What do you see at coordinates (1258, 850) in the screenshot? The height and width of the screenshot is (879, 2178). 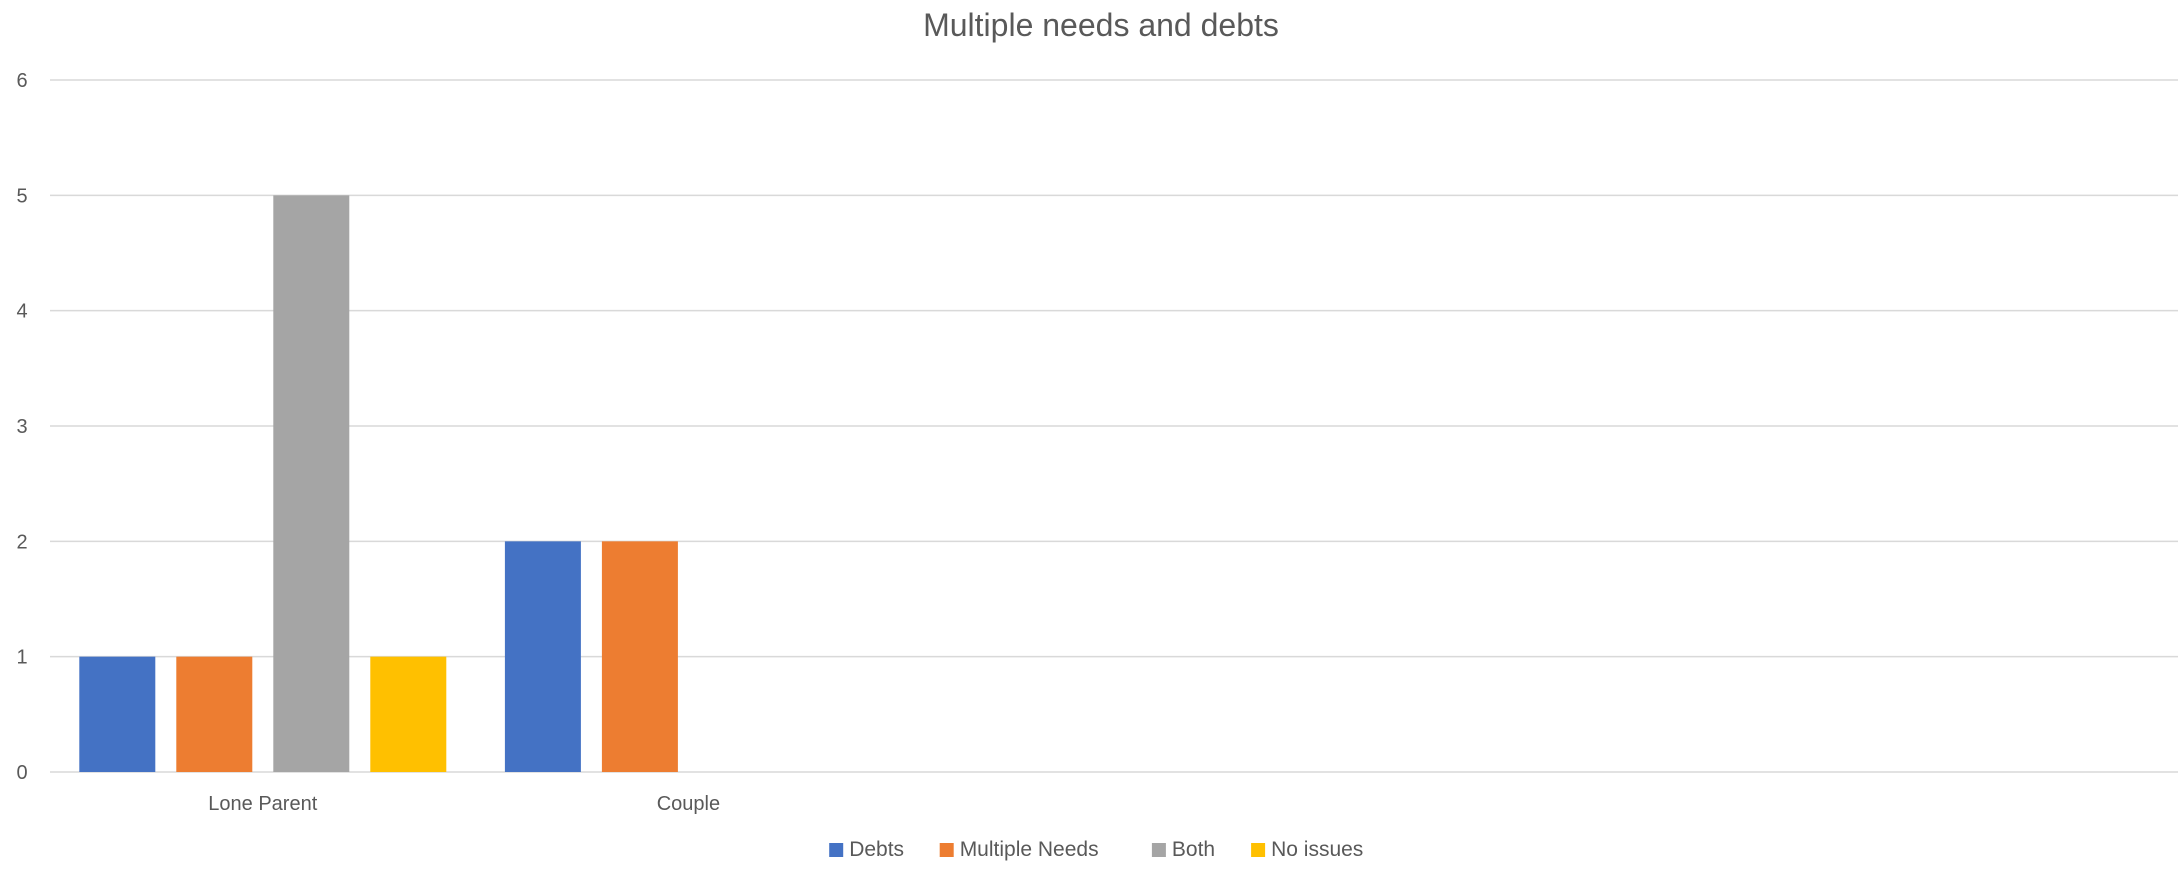 I see `legend-swatch-no-issues` at bounding box center [1258, 850].